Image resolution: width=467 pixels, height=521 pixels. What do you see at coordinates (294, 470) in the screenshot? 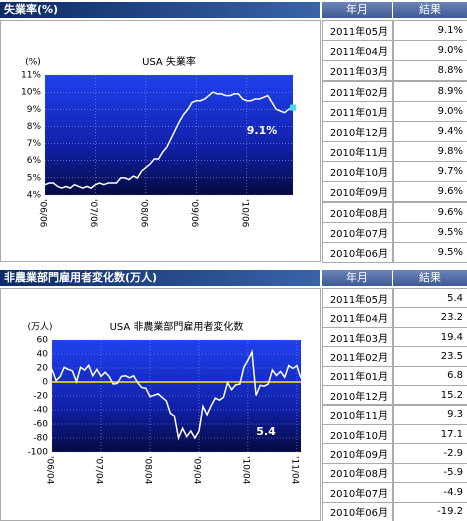
I see `x-tick-label: '11/04` at bounding box center [294, 470].